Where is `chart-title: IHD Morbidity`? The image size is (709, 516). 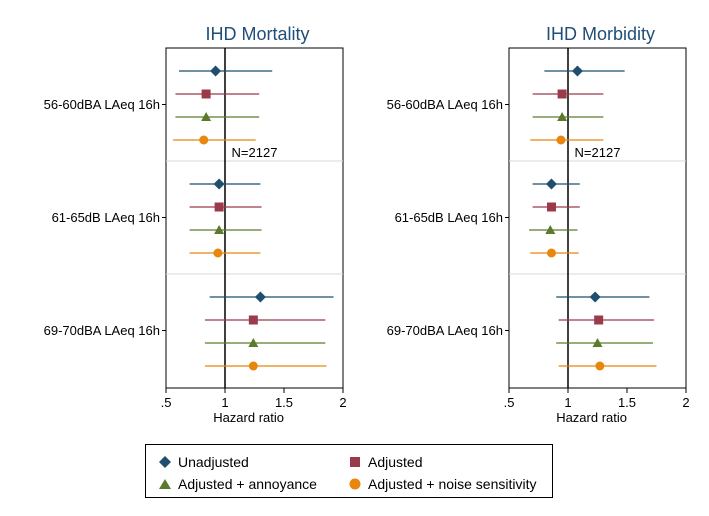
chart-title: IHD Morbidity is located at coordinates (600, 34).